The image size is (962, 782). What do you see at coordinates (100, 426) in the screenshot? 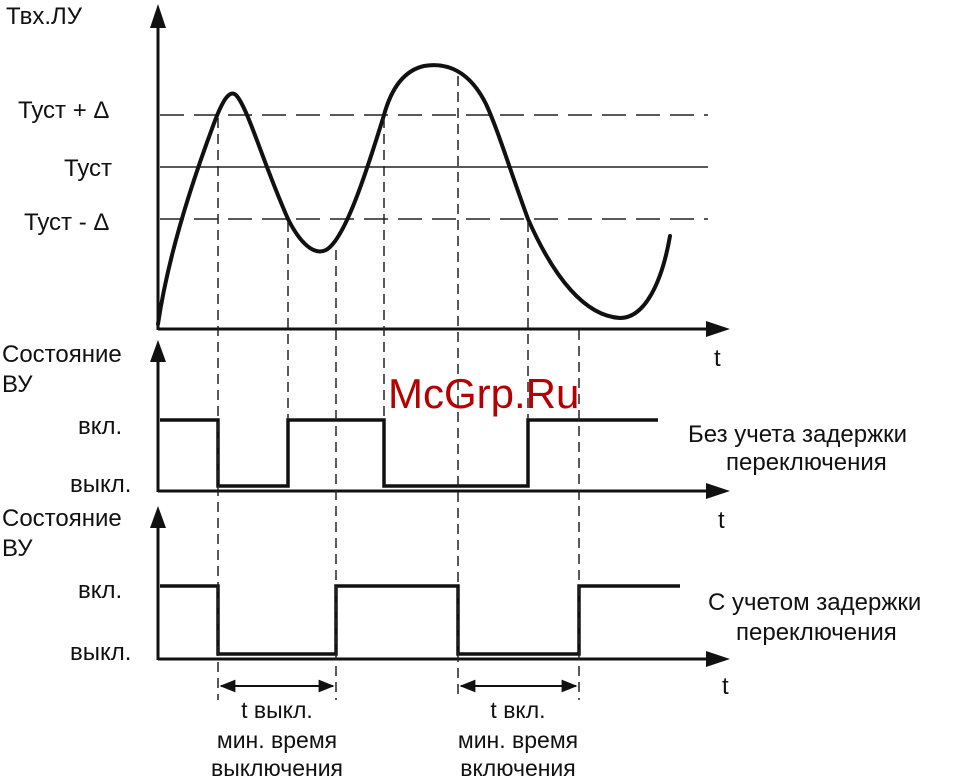
I see `on-label-2: вкл.` at bounding box center [100, 426].